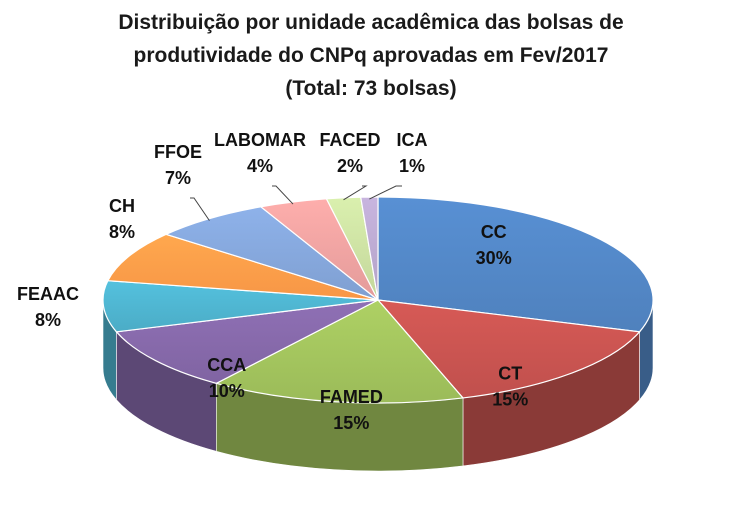 The width and height of the screenshot is (742, 530). What do you see at coordinates (515, 264) in the screenshot?
I see `pie-slice-cc` at bounding box center [515, 264].